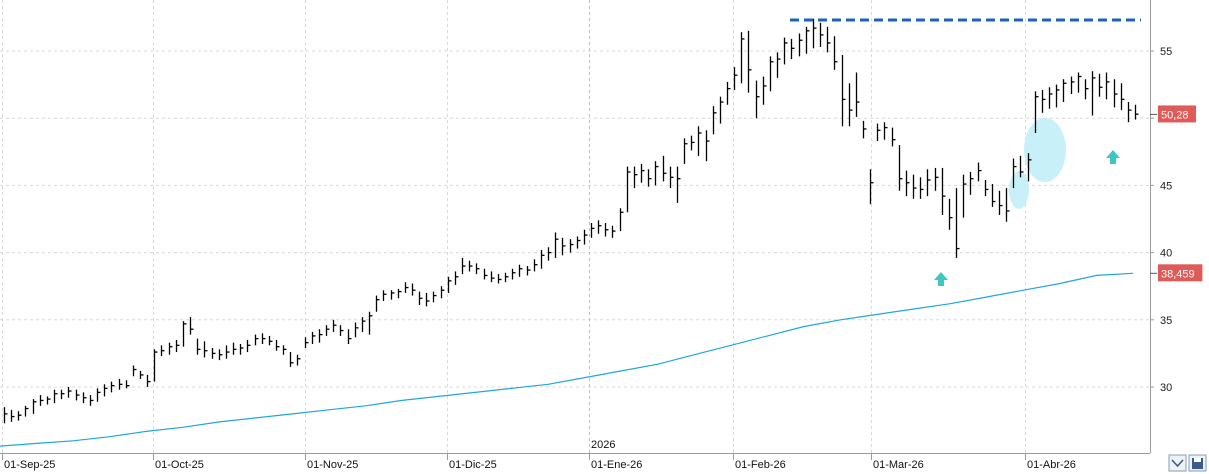 This screenshot has height=474, width=1209. What do you see at coordinates (941, 279) in the screenshot?
I see `up-arrow-icon` at bounding box center [941, 279].